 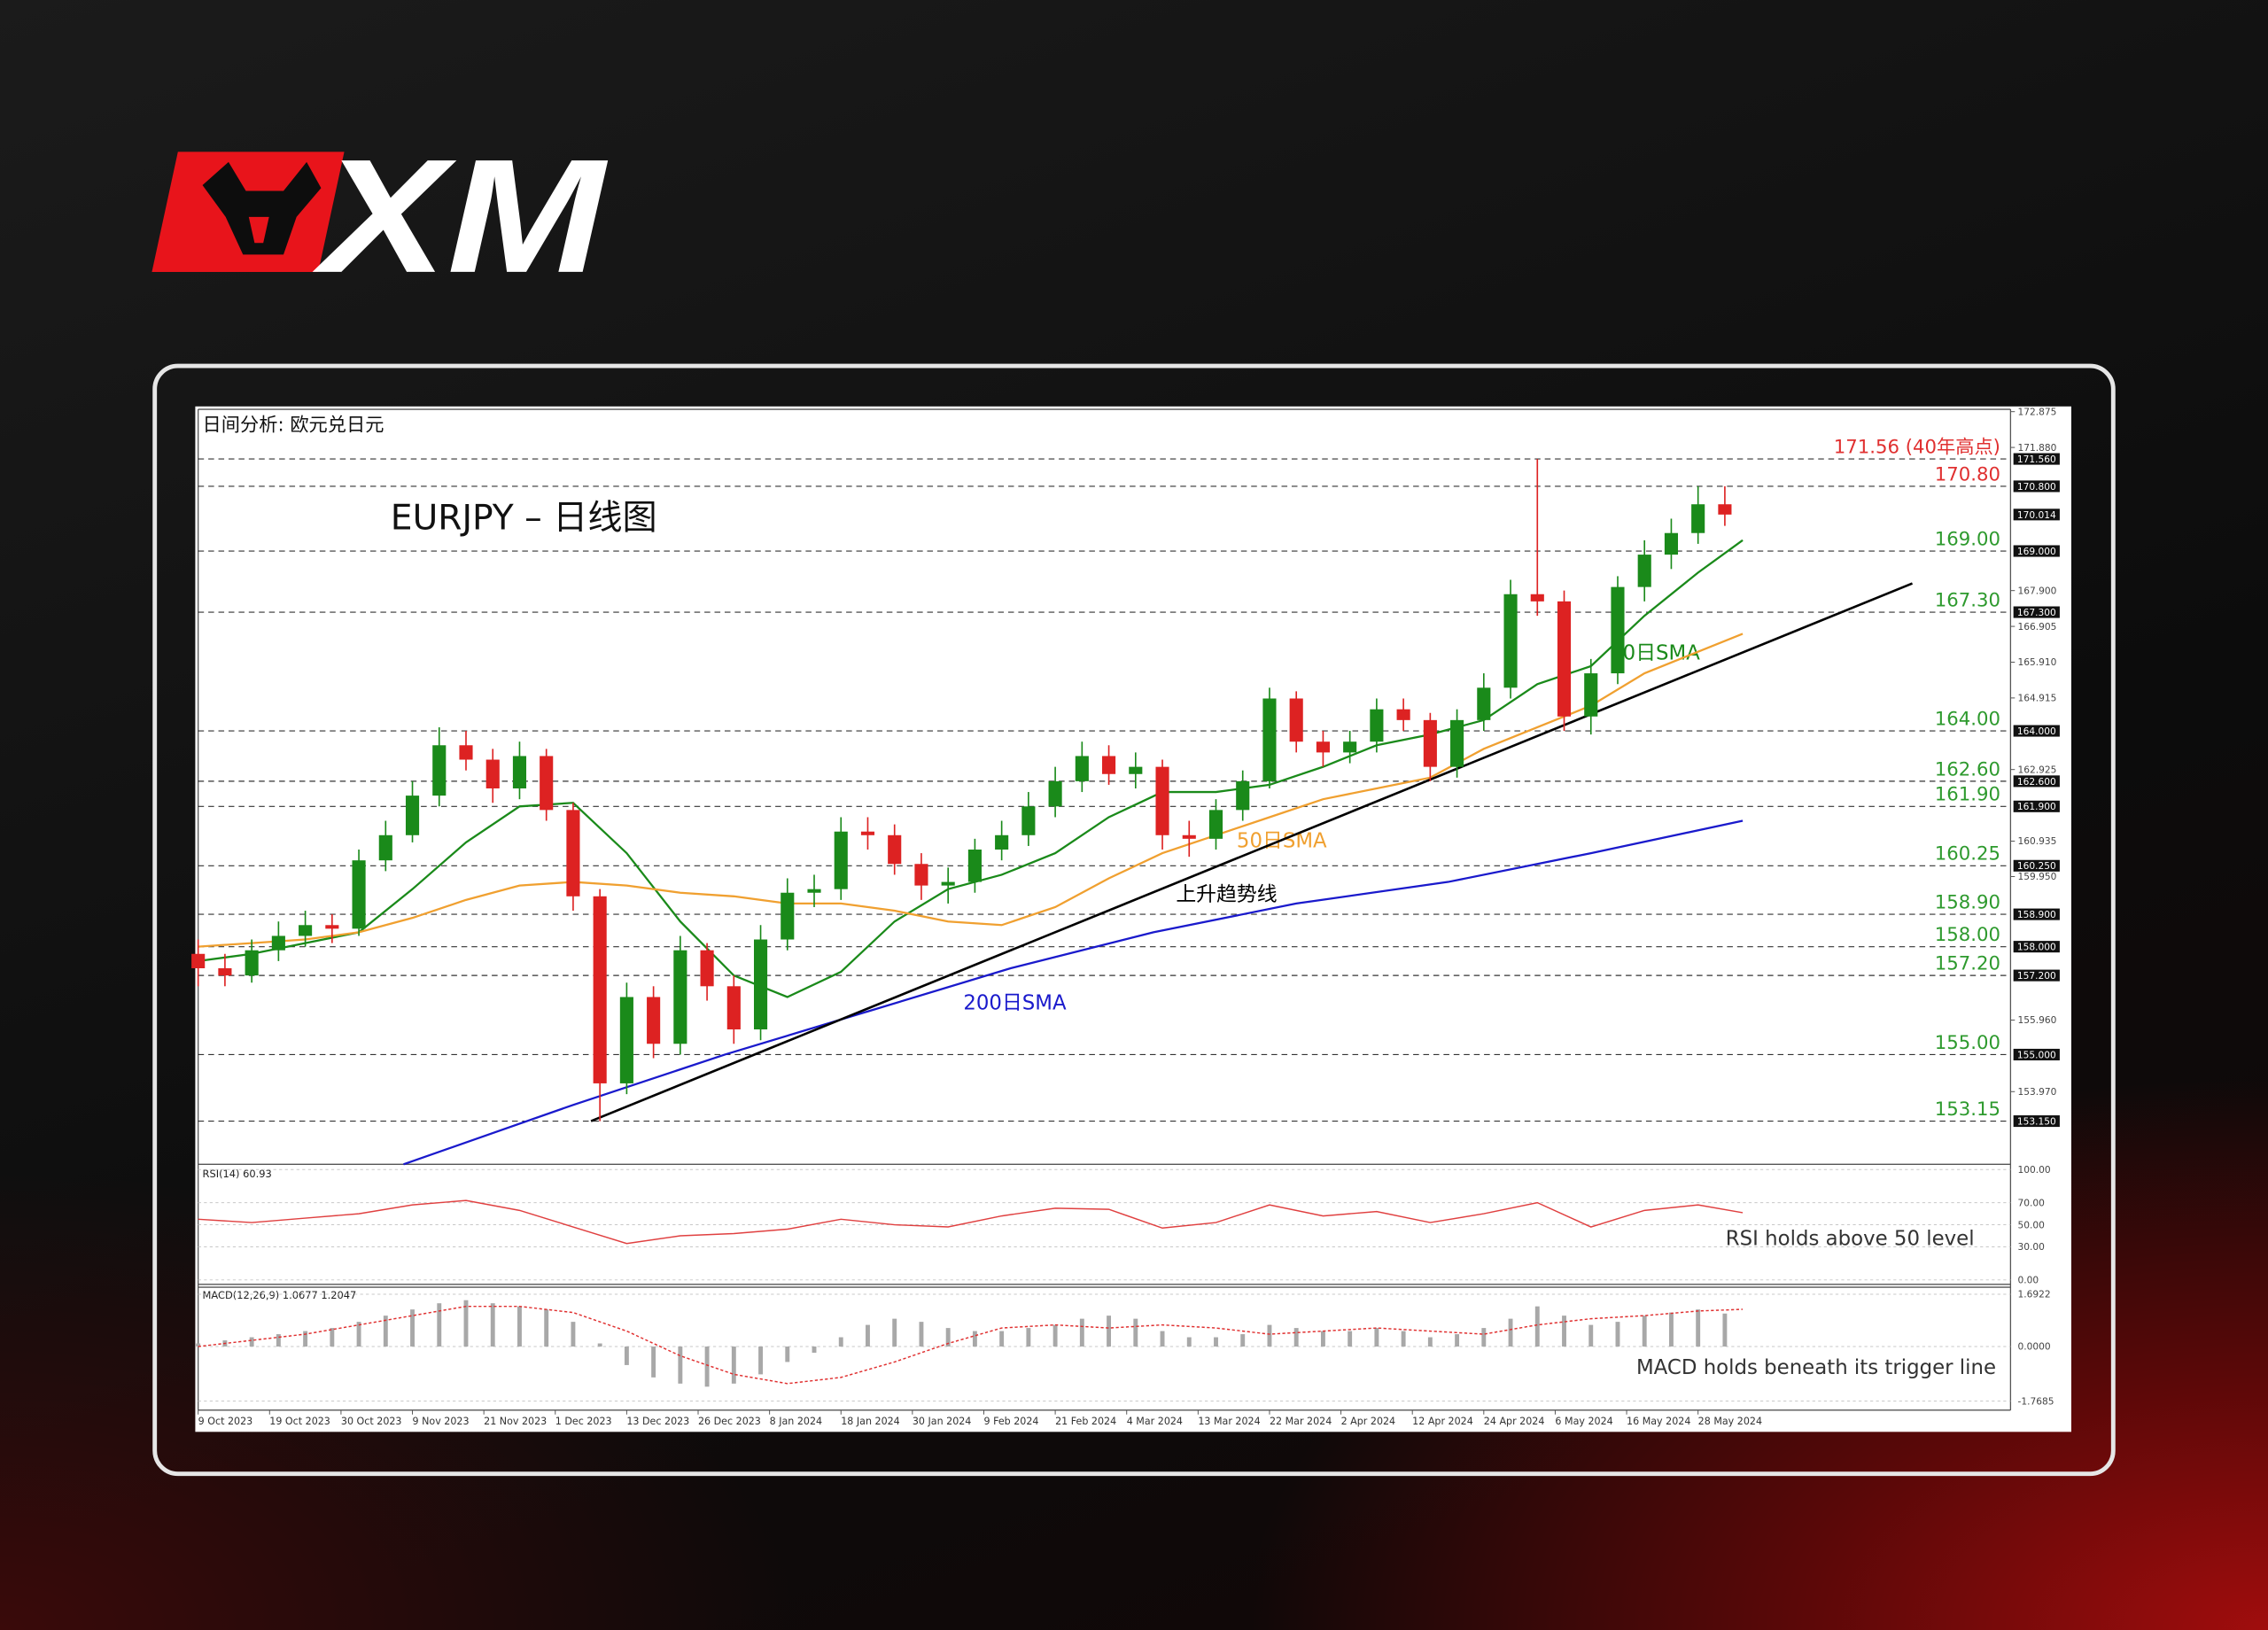 What do you see at coordinates (870, 1421) in the screenshot?
I see `x-tick-label: 18 Jan 2024` at bounding box center [870, 1421].